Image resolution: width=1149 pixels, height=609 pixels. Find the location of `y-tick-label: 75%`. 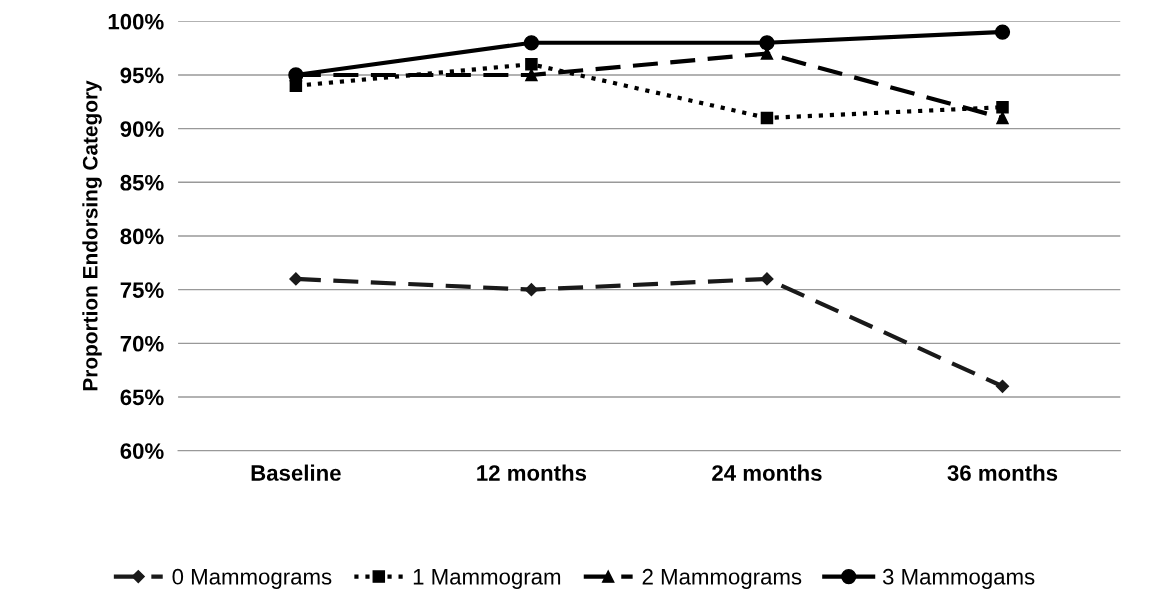

y-tick-label: 75% is located at coordinates (142, 290).